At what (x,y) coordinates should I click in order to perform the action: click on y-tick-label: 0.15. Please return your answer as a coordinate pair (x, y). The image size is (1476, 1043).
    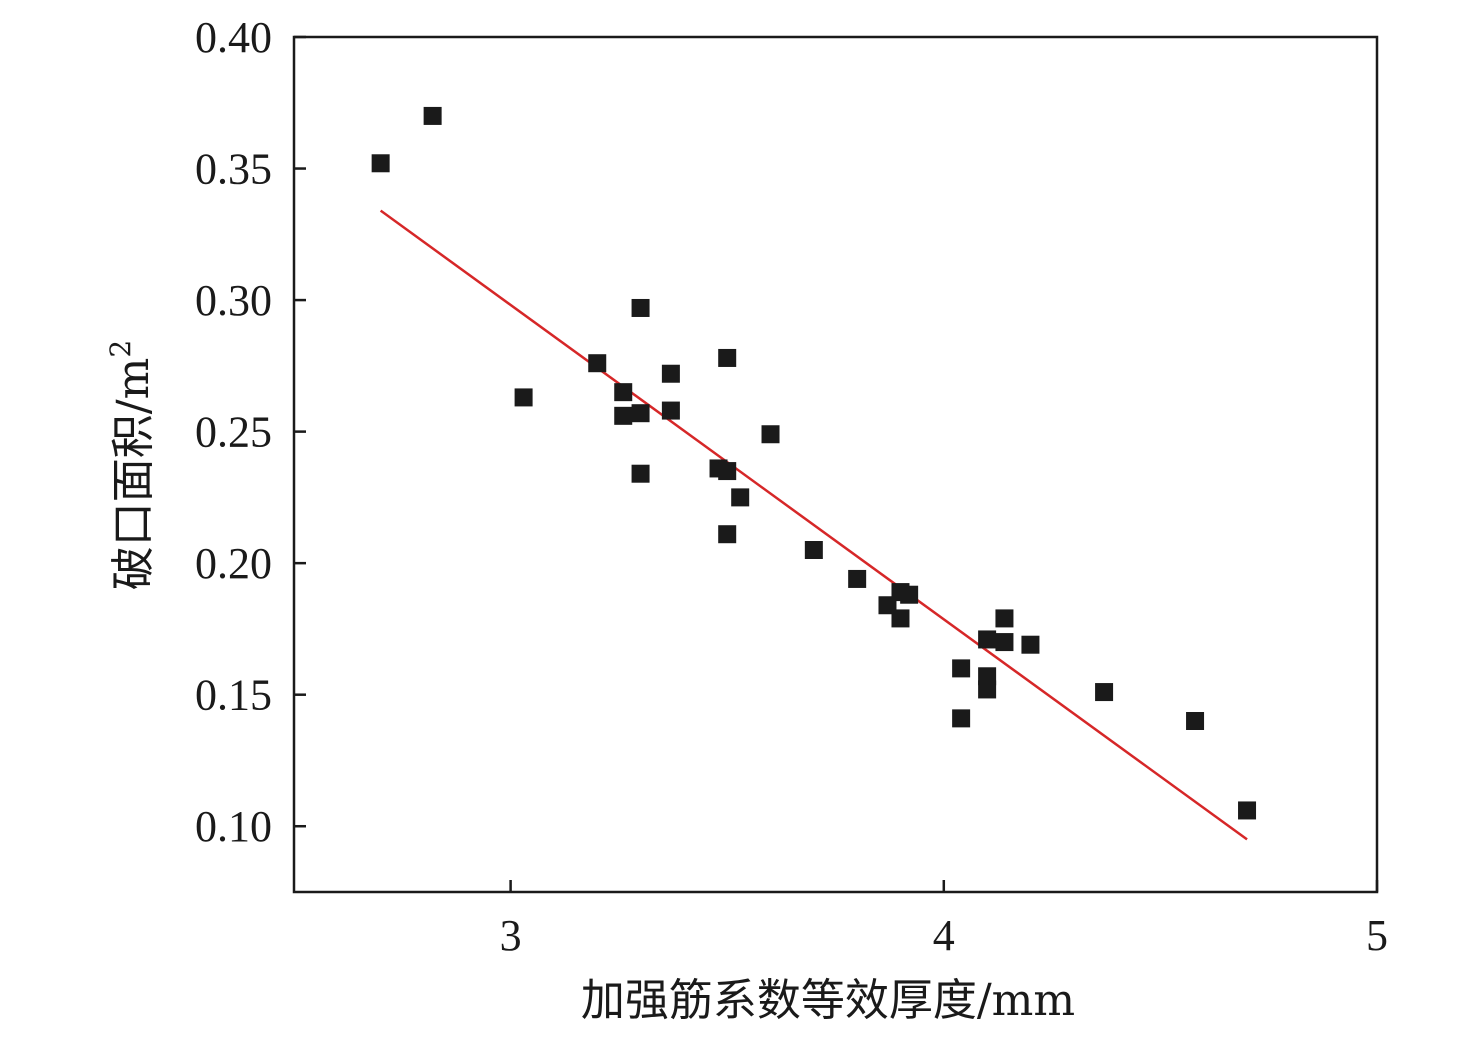
    Looking at the image, I should click on (233, 695).